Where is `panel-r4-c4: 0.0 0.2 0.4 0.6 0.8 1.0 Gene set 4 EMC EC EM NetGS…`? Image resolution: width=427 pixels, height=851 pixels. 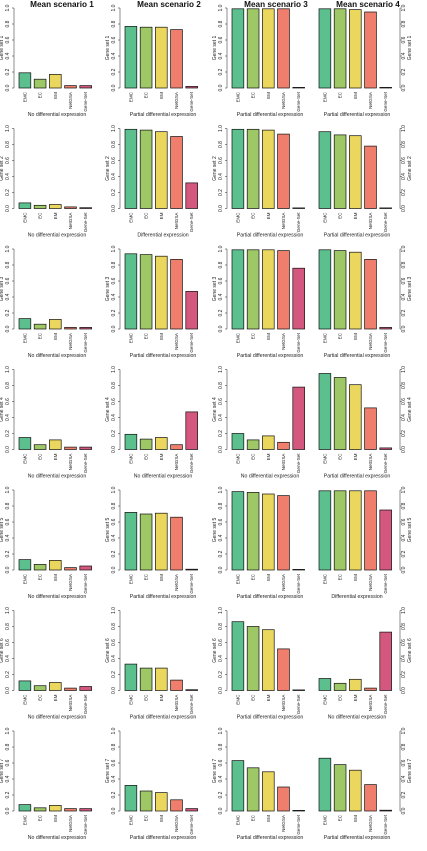 panel-r4-c4: 0.0 0.2 0.4 0.6 0.8 1.0 Gene set 4 EMC EC EM NetGS… is located at coordinates (365, 423).